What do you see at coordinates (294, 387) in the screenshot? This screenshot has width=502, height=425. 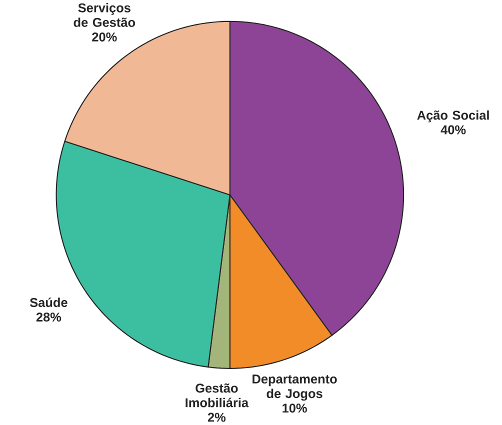 I see `slice-label: Departamento de Jogos` at bounding box center [294, 387].